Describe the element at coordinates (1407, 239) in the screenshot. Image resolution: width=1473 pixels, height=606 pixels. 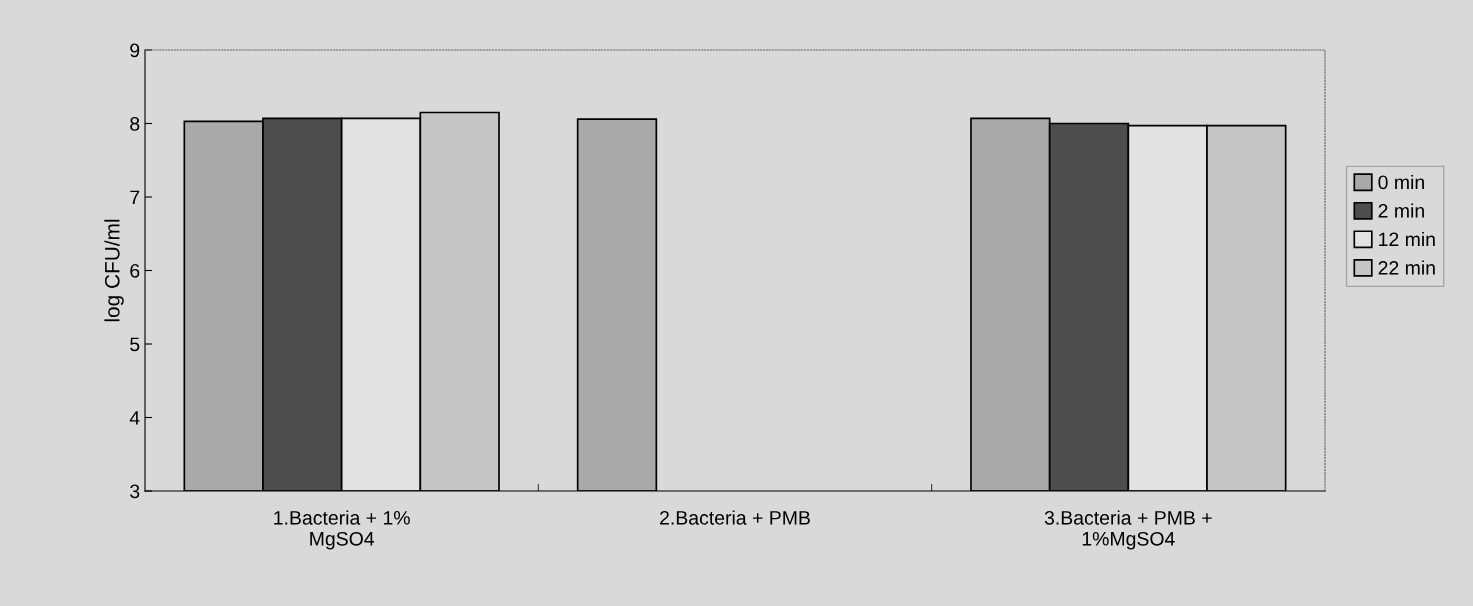
I see `legend-label: 12 min` at that location.